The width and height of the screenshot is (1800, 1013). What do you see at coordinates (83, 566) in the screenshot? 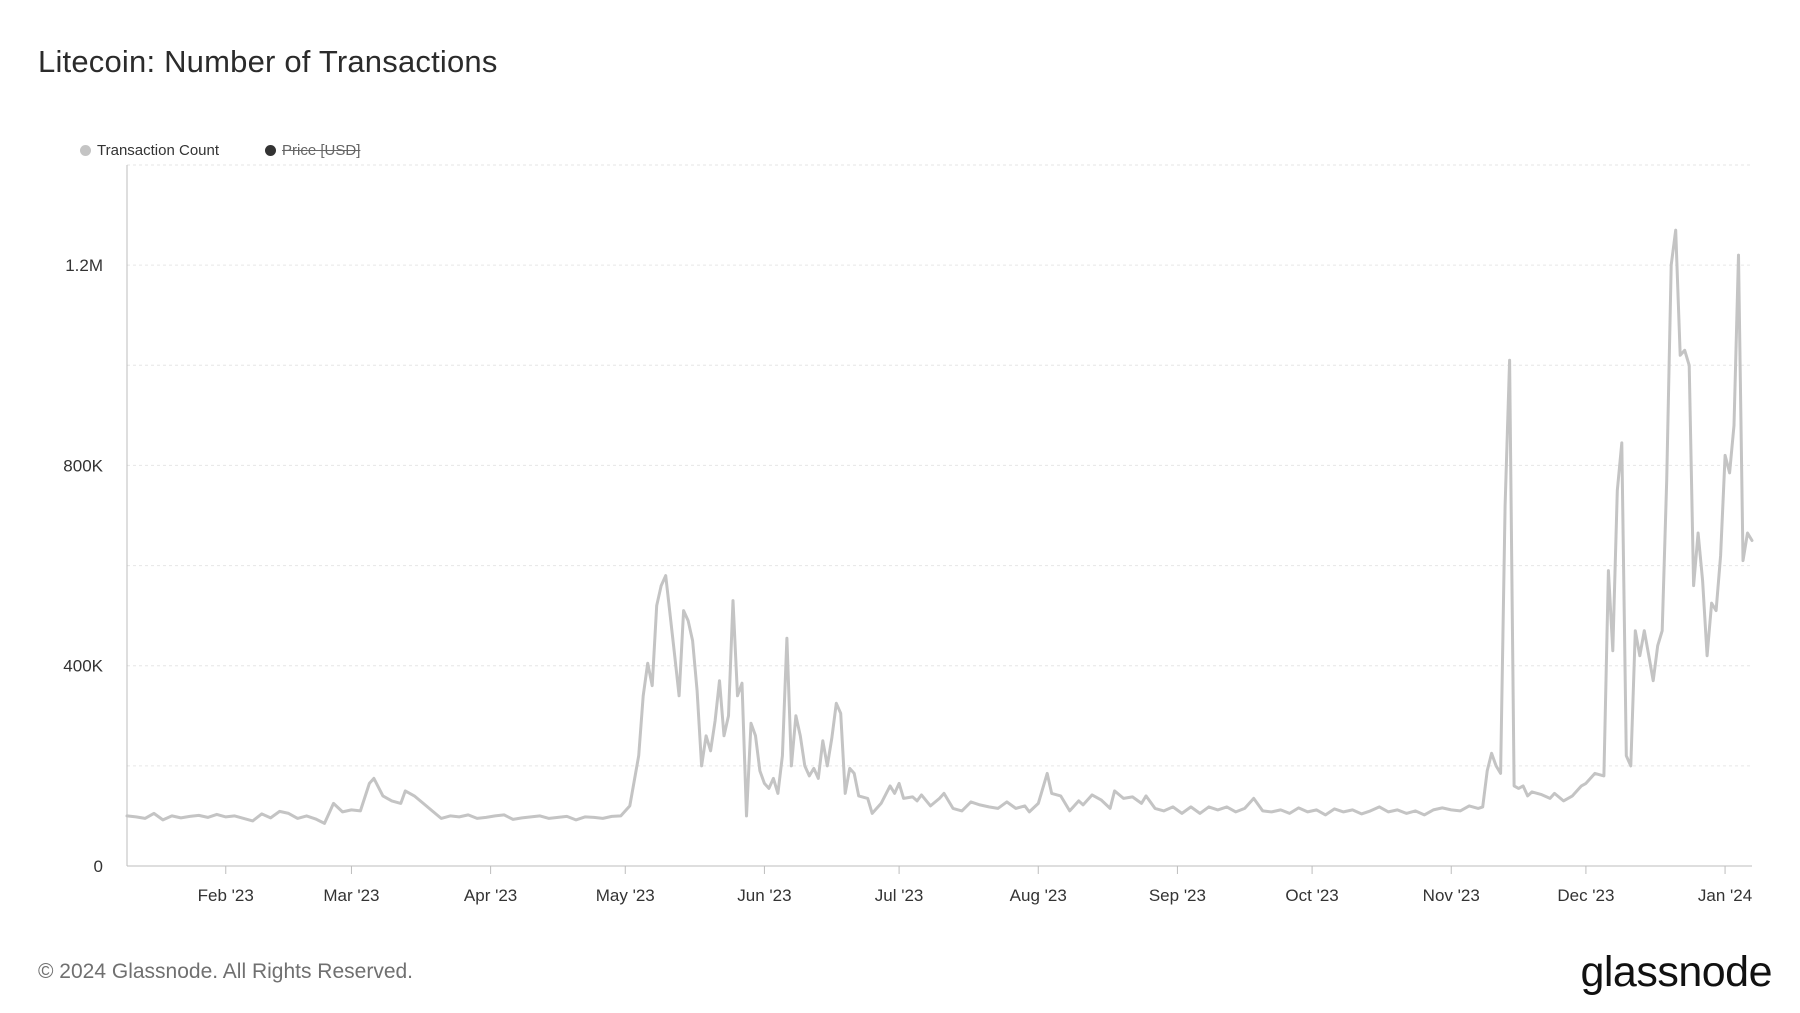
I see `y-axis-ticks: 0 400K 800K 1.2M` at bounding box center [83, 566].